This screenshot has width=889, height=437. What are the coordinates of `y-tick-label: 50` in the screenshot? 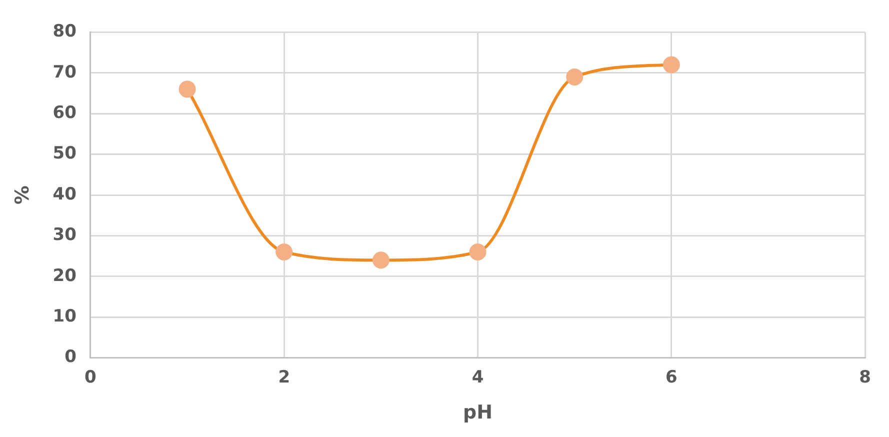 It's located at (64, 154).